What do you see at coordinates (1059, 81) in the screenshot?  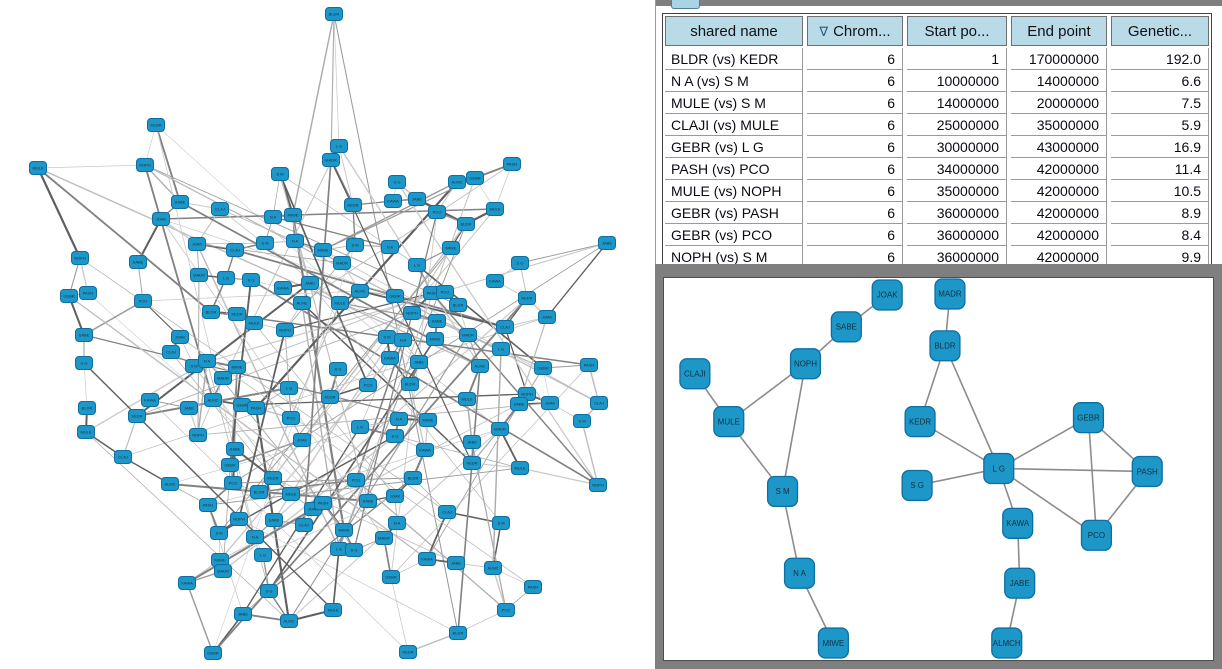 I see `table-cell: 14000000` at bounding box center [1059, 81].